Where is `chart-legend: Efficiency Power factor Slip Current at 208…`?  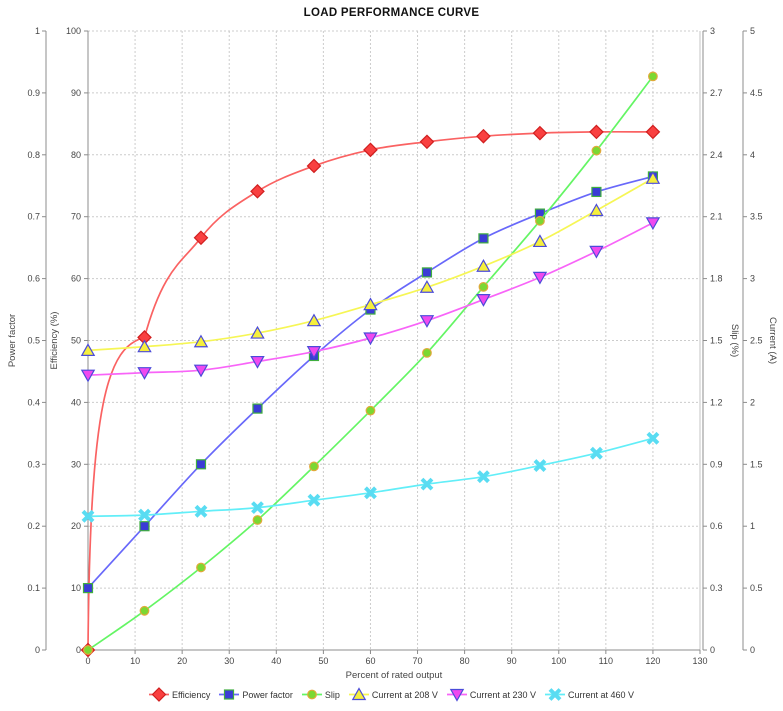
chart-legend: Efficiency Power factor Slip Current at 208… is located at coordinates (391, 694).